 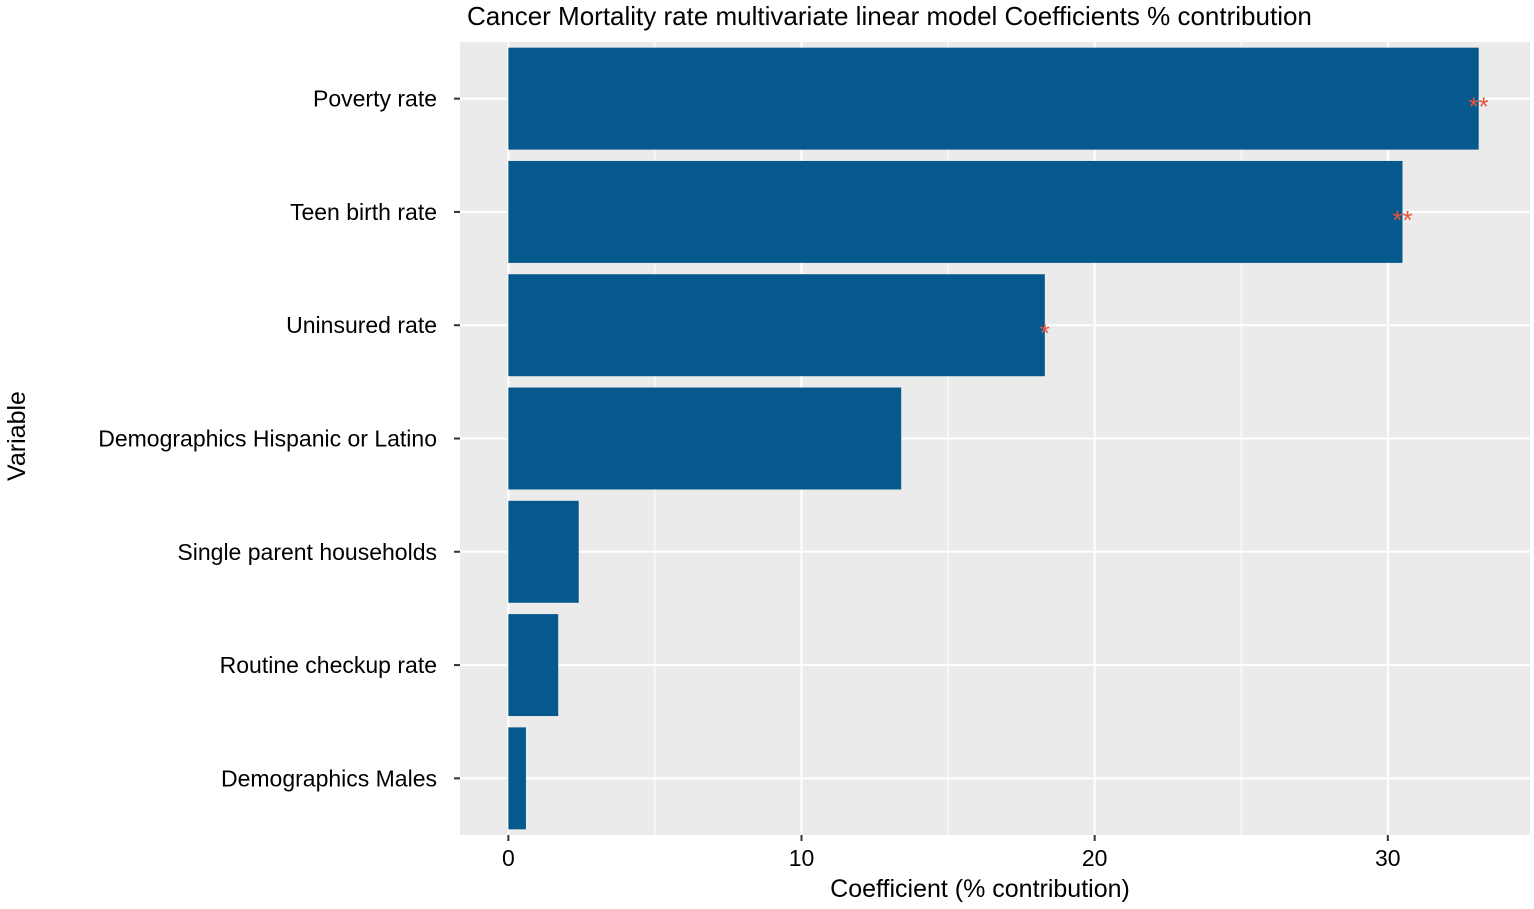 I want to click on y-tick-label: Demographics Males, so click(x=329, y=778).